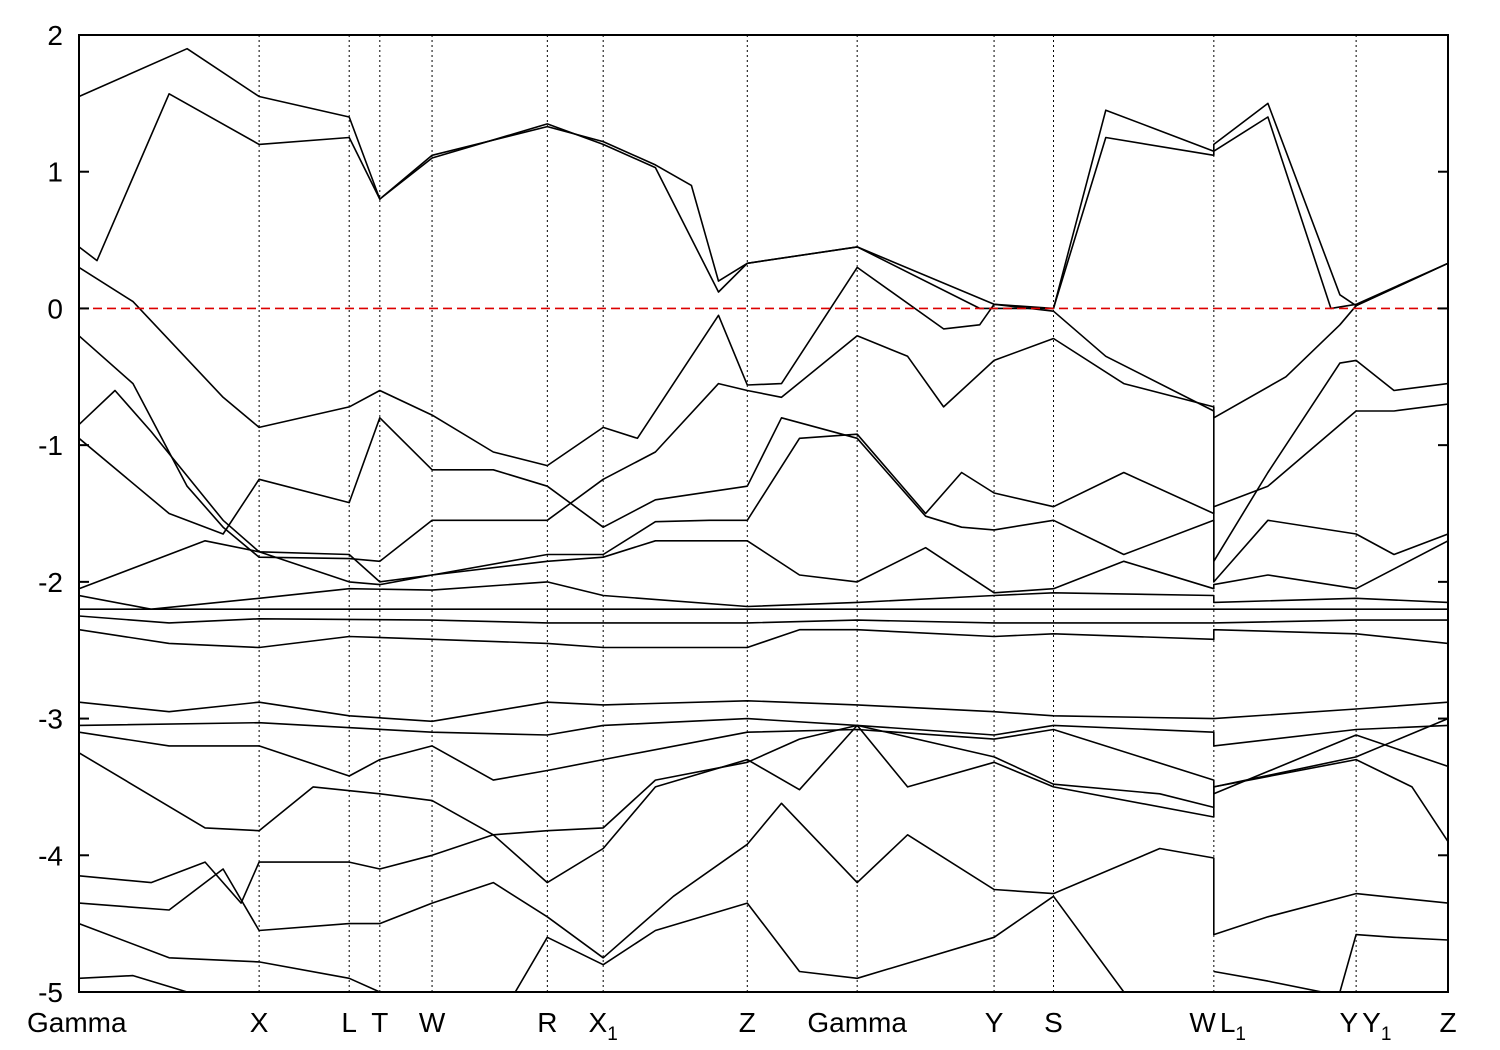  Describe the element at coordinates (50, 445) in the screenshot. I see `y-tick-label: -1` at that location.